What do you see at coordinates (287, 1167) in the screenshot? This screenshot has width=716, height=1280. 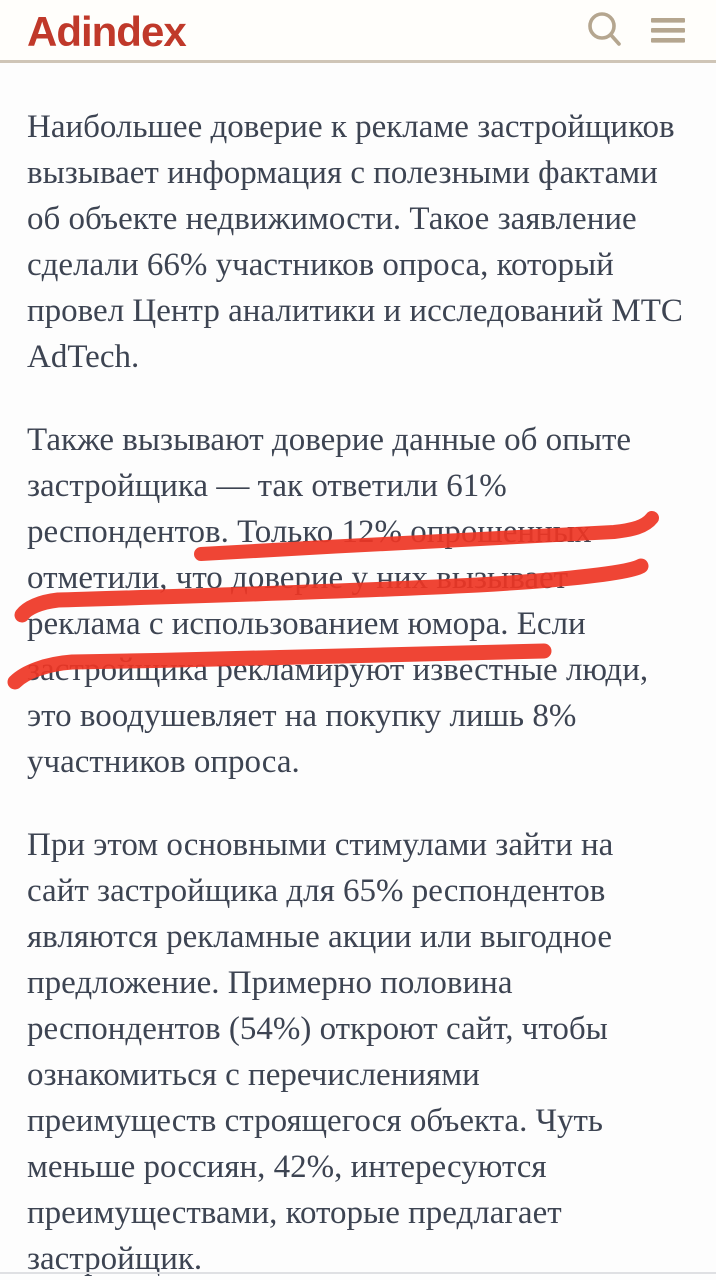 I see `text-line: меньше россиян, 42%, интересуются` at bounding box center [287, 1167].